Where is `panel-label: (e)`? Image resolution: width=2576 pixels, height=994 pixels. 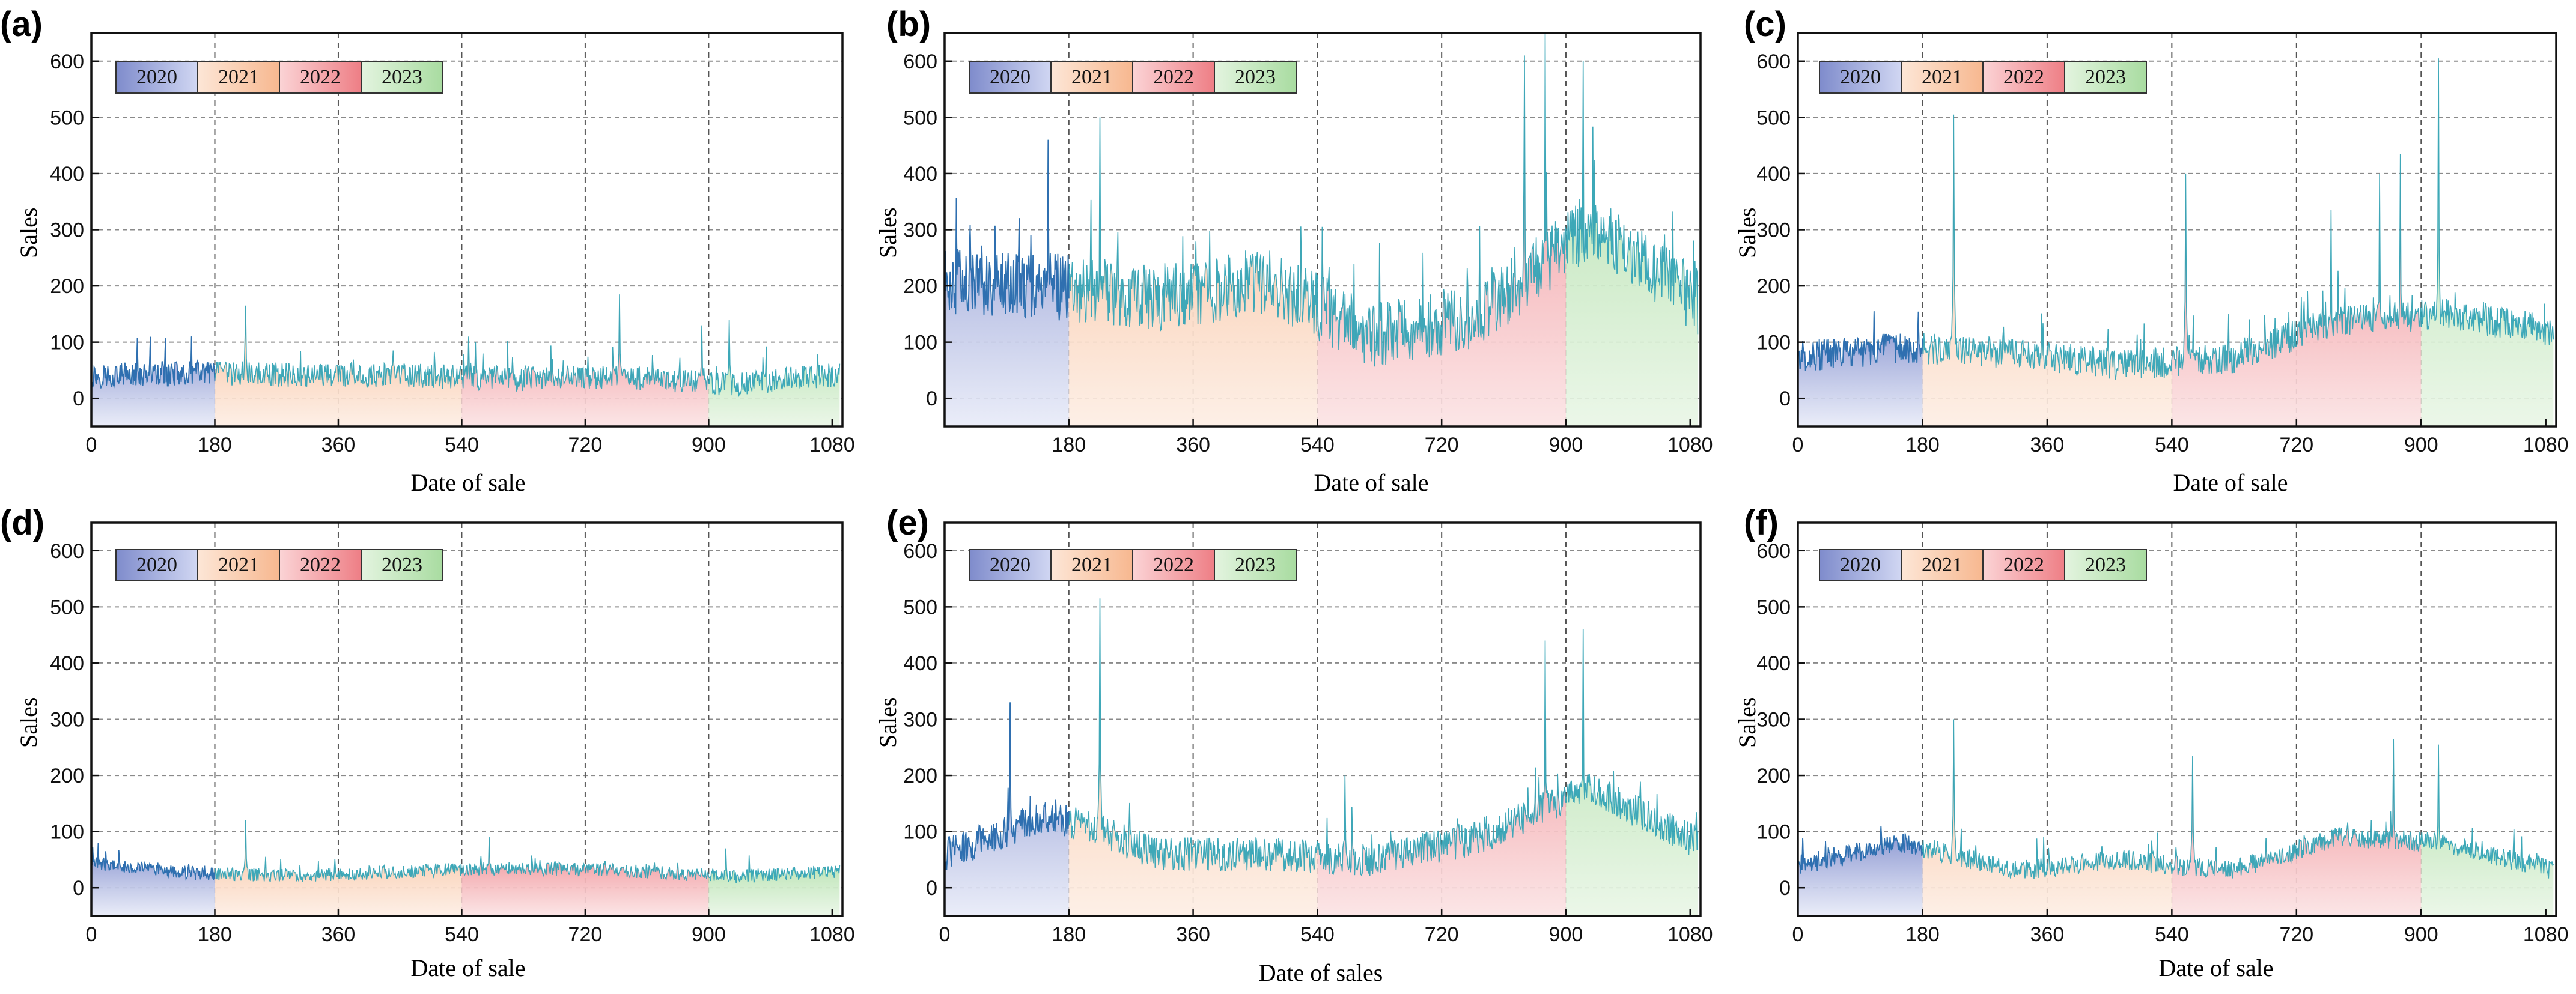
panel-label: (e) is located at coordinates (907, 522).